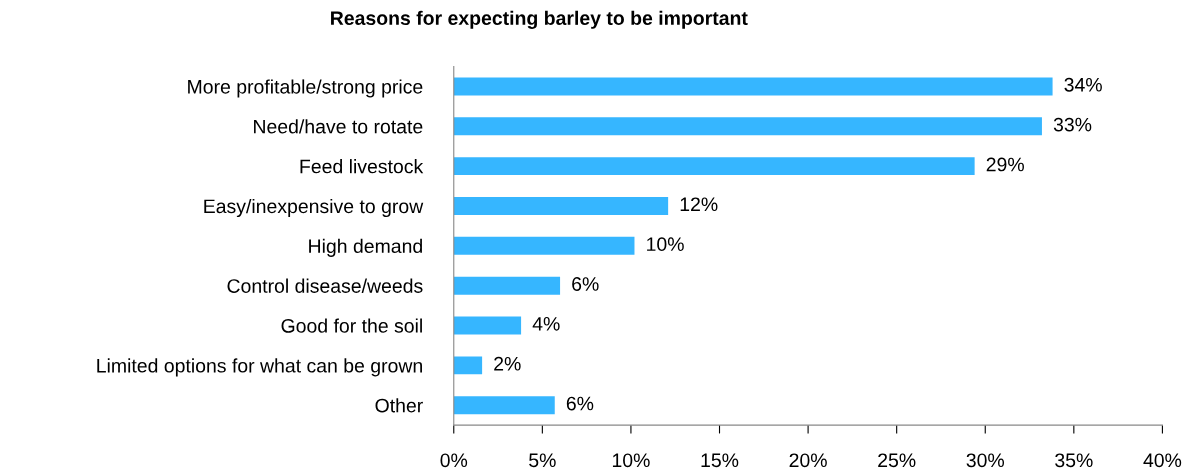 This screenshot has height=475, width=1191. Describe the element at coordinates (1074, 460) in the screenshot. I see `x-tick-label: 35%` at that location.